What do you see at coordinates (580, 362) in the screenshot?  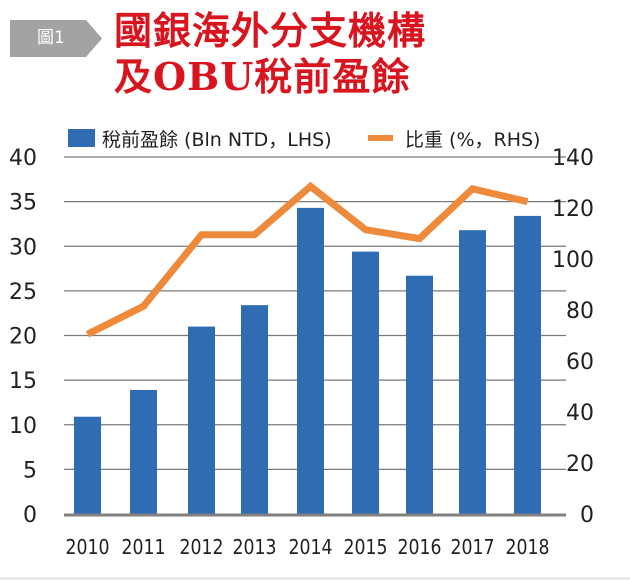 I see `right-axis-tick-label: 60` at bounding box center [580, 362].